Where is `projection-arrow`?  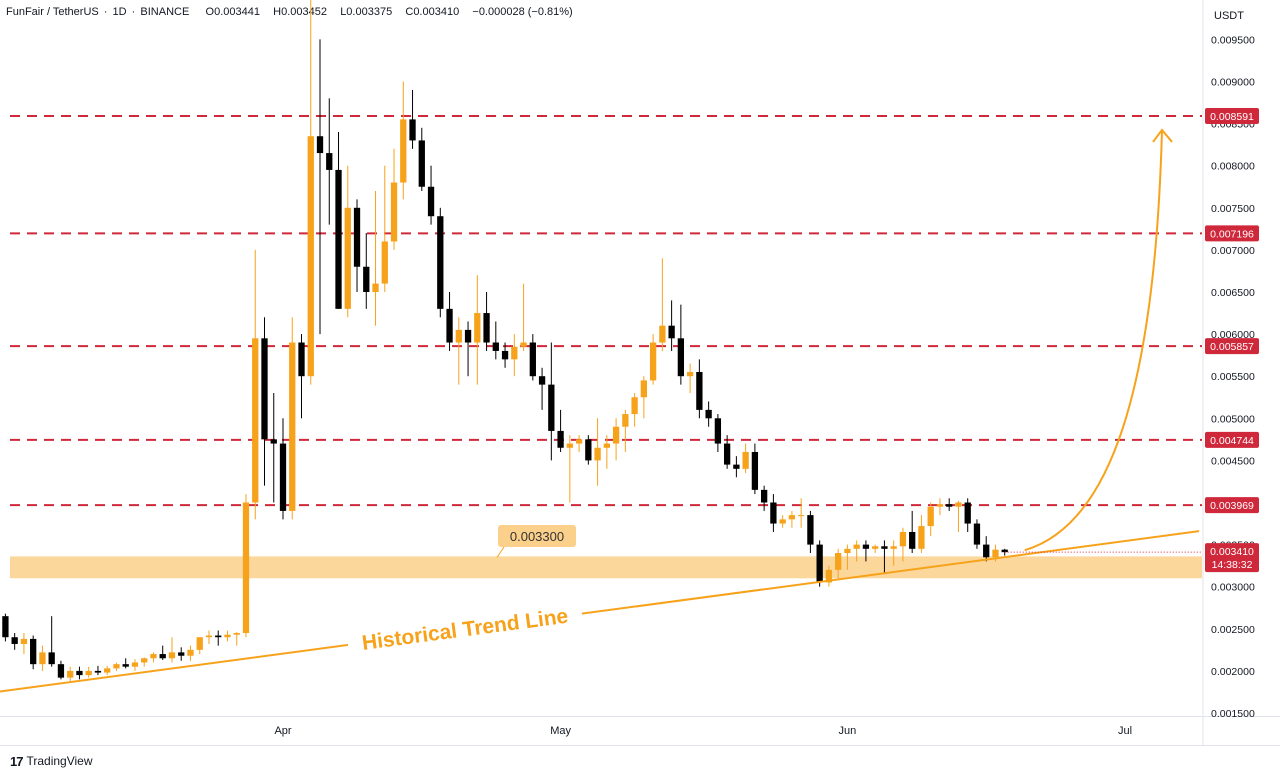
projection-arrow is located at coordinates (1093, 340).